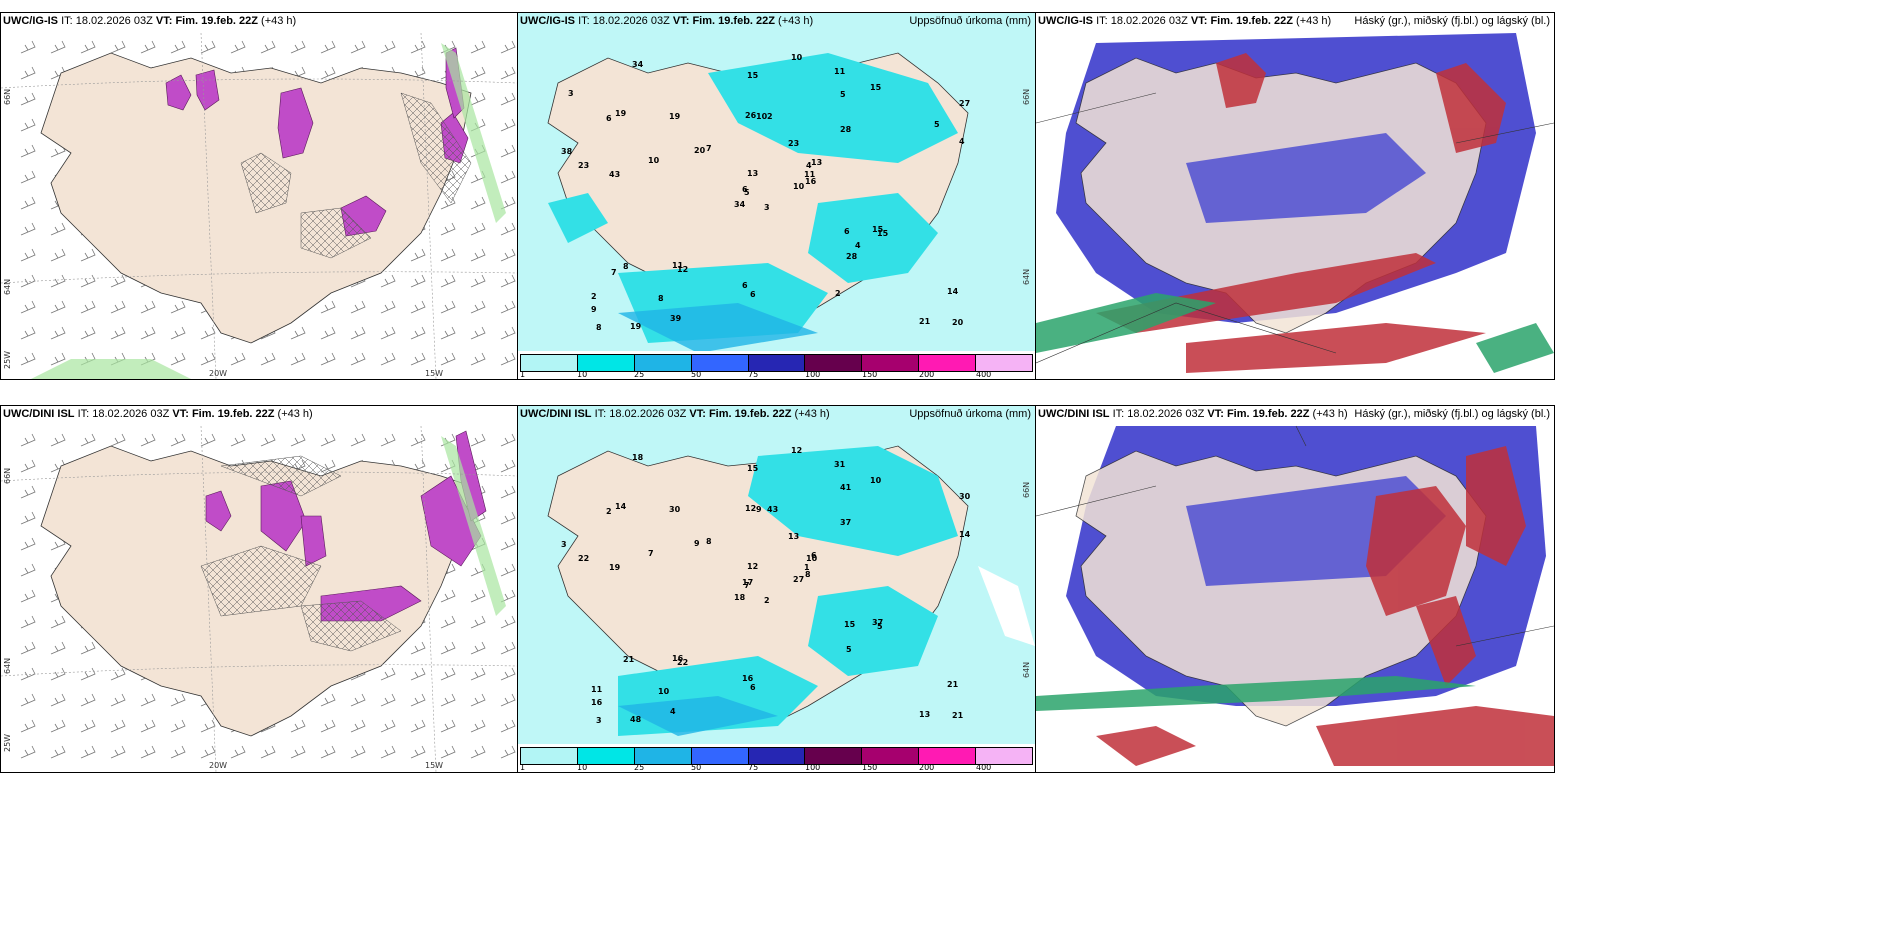 This screenshot has width=1900, height=950. I want to click on precip-value-label: 31, so click(840, 464).